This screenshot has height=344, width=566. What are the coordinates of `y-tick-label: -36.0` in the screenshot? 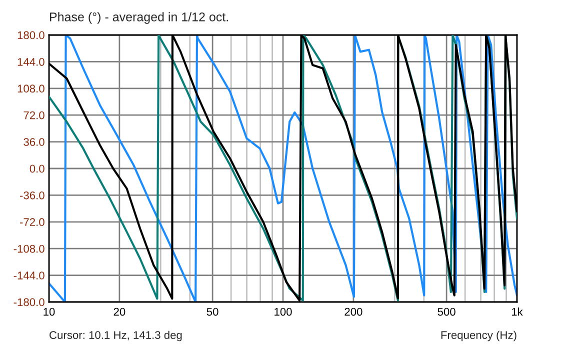 It's located at (32, 195).